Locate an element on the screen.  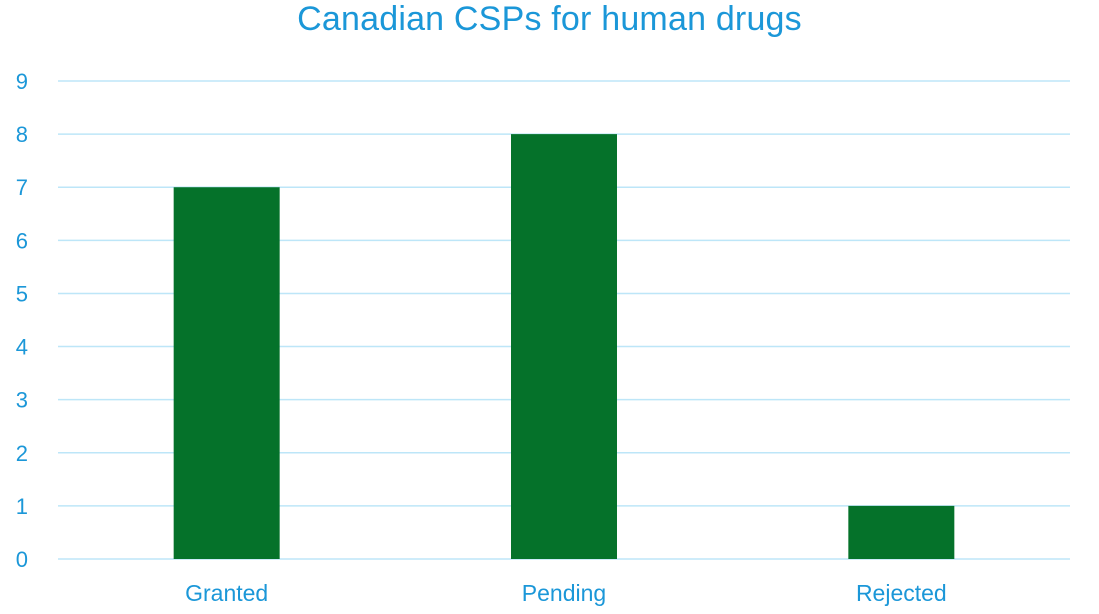
y-tick-label: 8 is located at coordinates (22, 134).